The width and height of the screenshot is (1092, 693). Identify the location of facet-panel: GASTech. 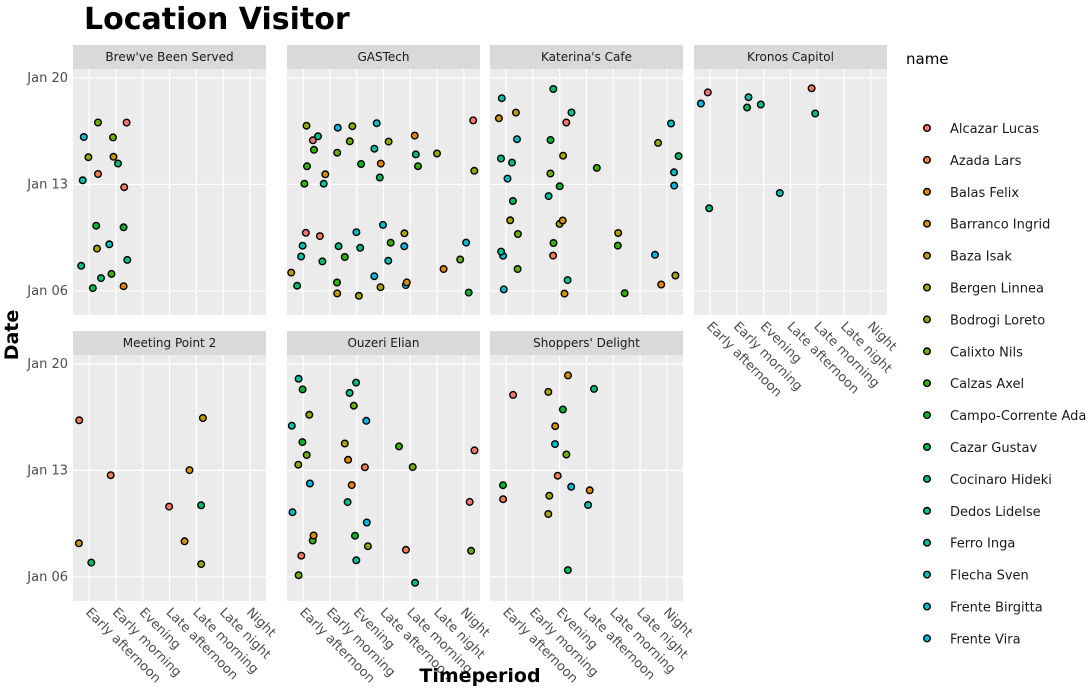
(383, 180).